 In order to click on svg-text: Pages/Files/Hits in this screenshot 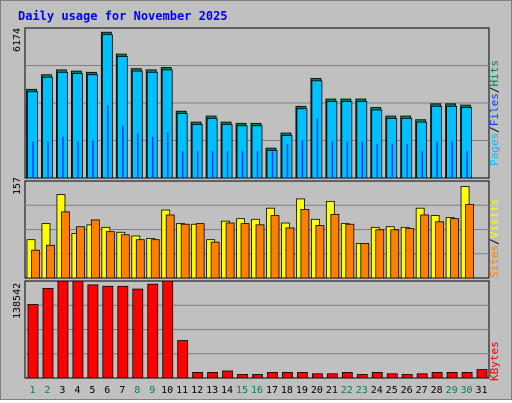, I will do `click(494, 113)`.